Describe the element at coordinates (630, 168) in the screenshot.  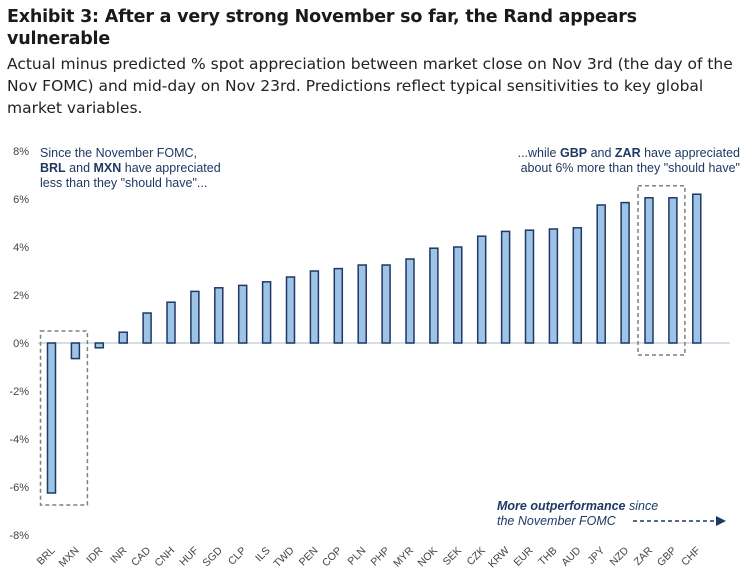
I see `annotation-right-line2: about 6% more than they "should have"` at that location.